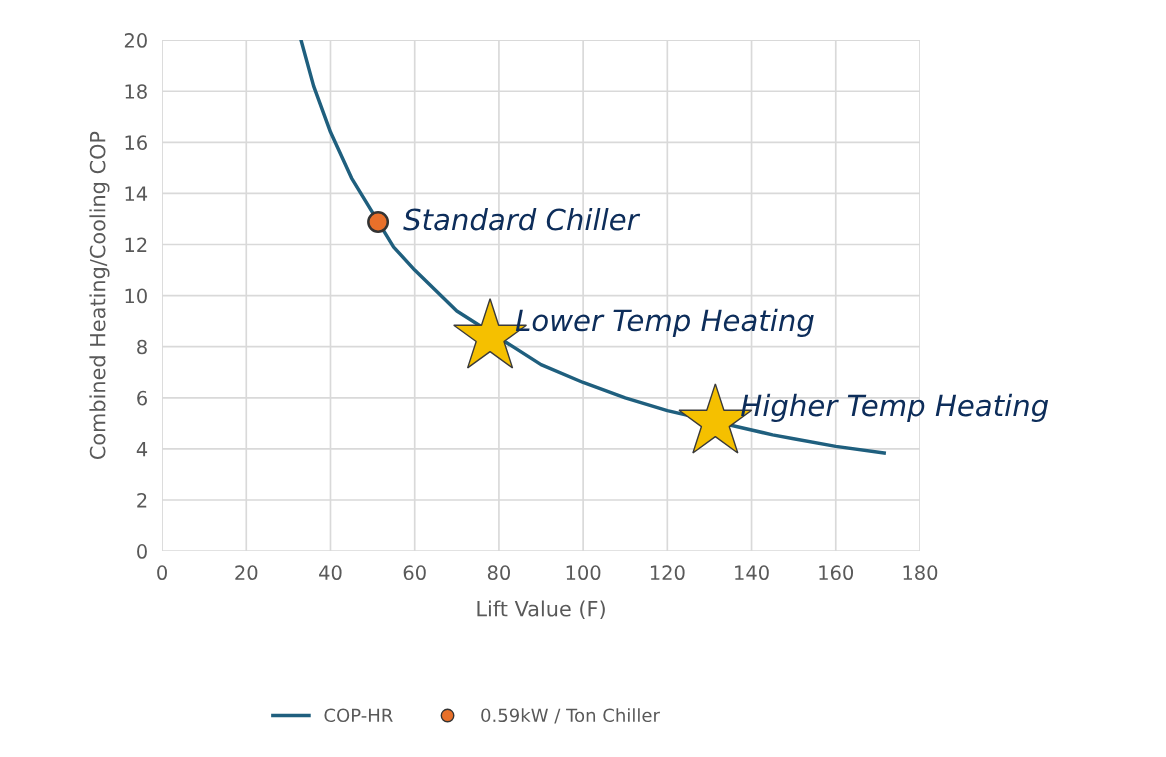 The width and height of the screenshot is (1166, 757). I want to click on y-tick-label: 18, so click(136, 91).